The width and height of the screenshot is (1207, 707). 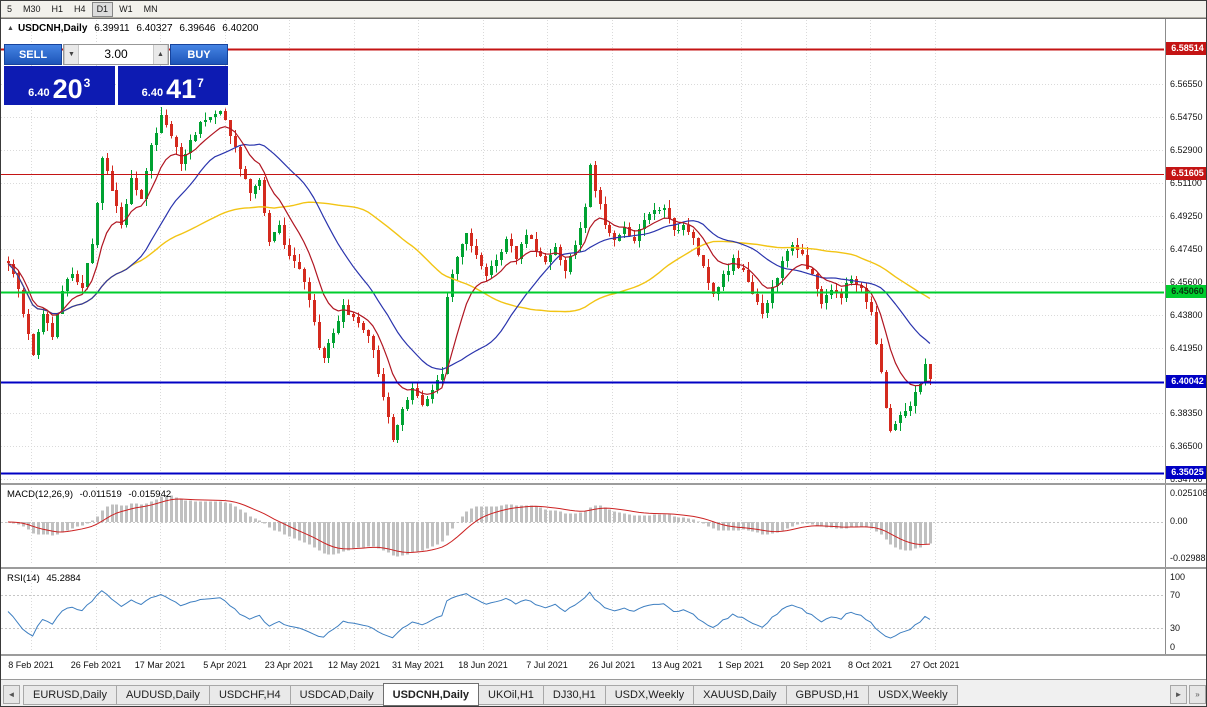 I want to click on rsi-axis-label: 100, so click(x=1178, y=577).